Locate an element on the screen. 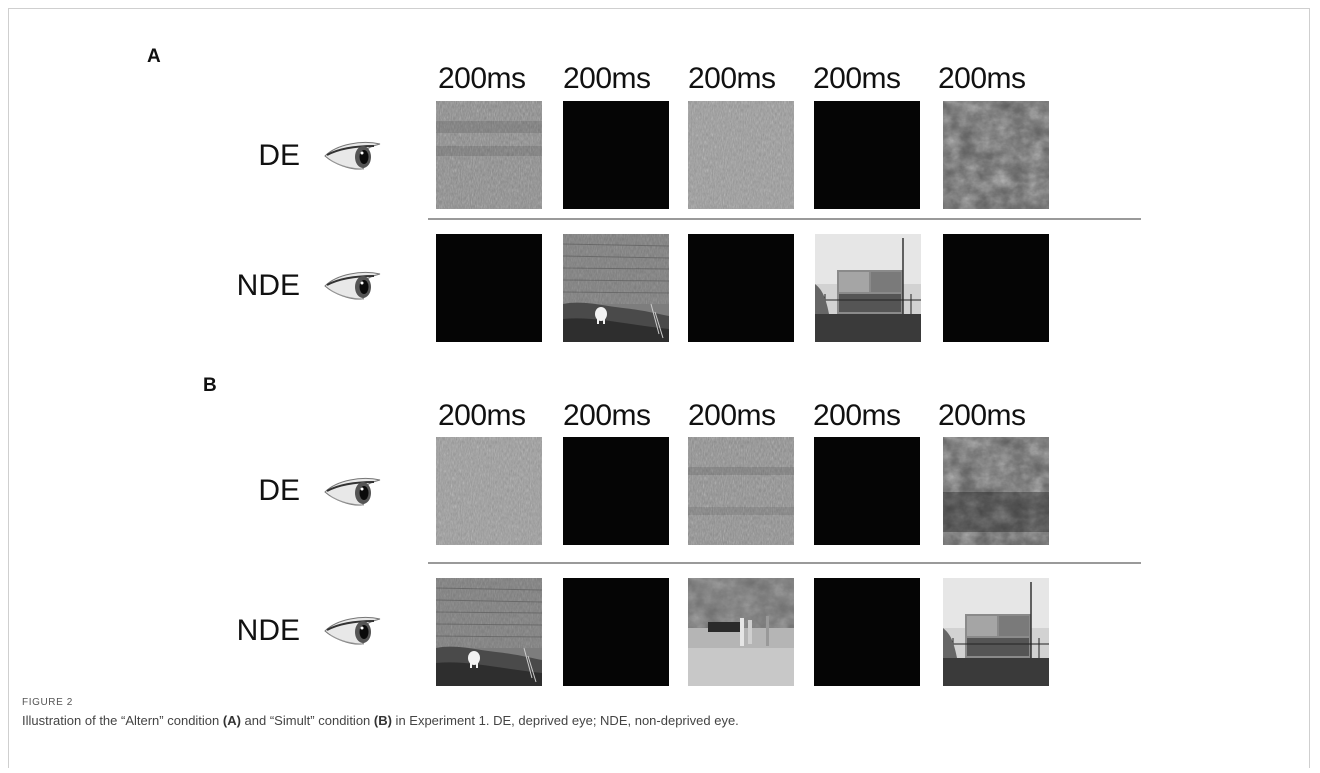  figure-label: FIGURE 2 is located at coordinates (47, 702).